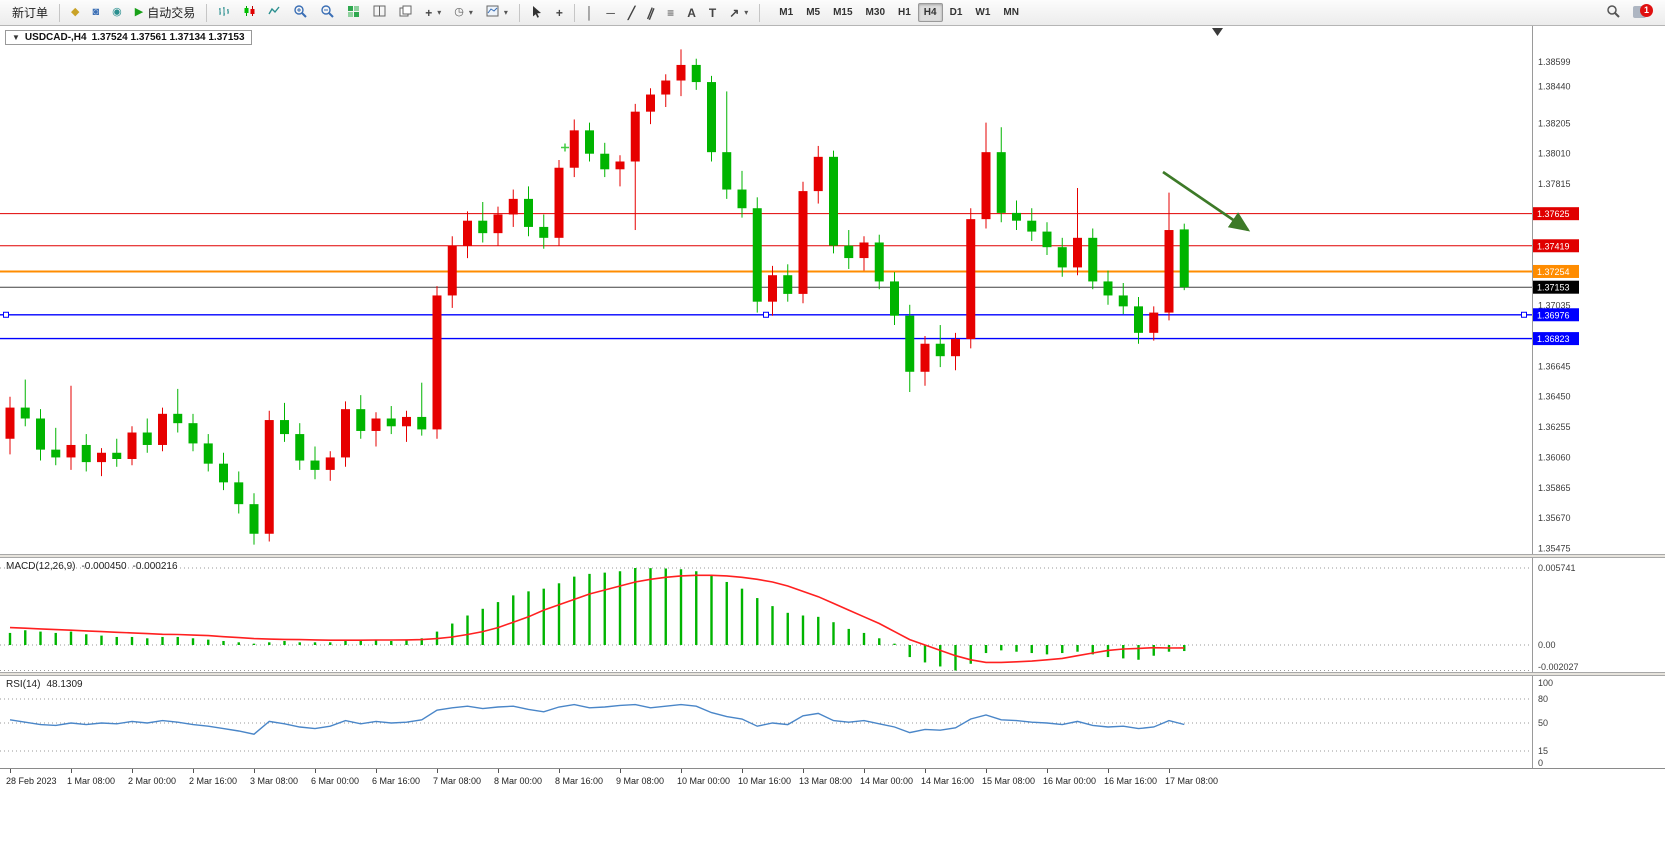 The width and height of the screenshot is (1665, 842). Describe the element at coordinates (930, 12) in the screenshot. I see `timeframe-h4: H4` at that location.